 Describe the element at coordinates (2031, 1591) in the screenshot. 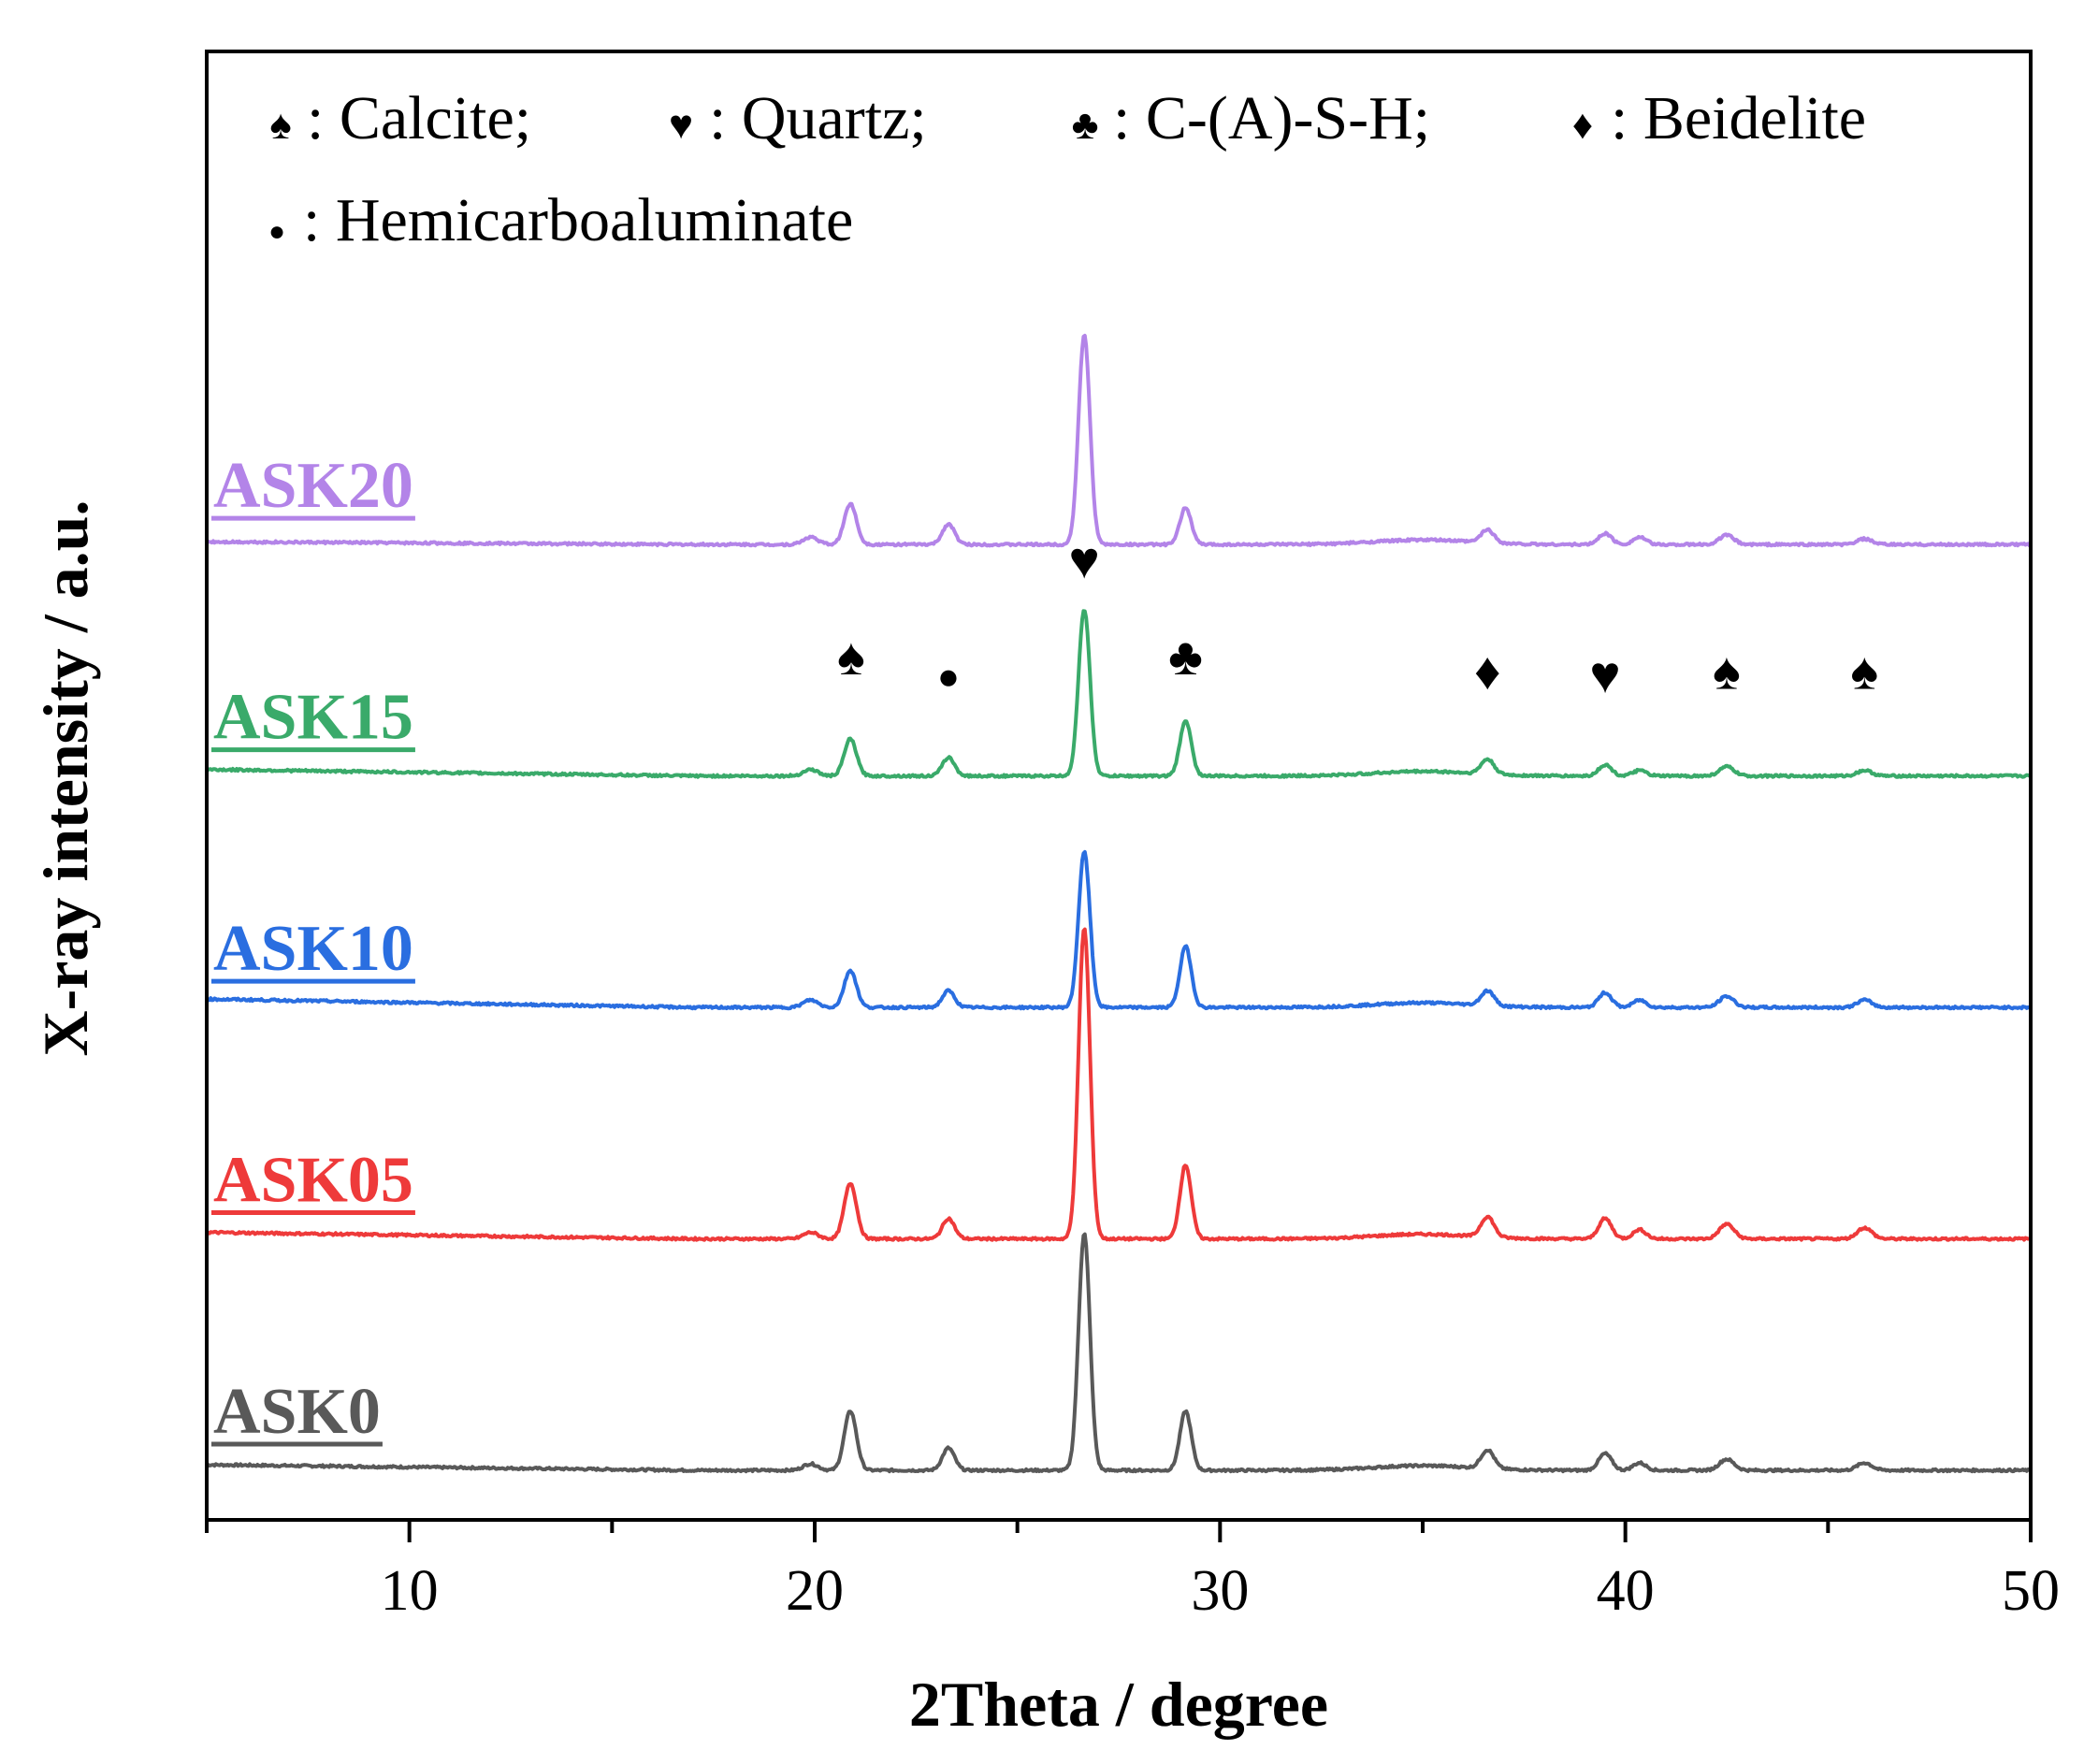

I see `x-tick-label: 50` at that location.